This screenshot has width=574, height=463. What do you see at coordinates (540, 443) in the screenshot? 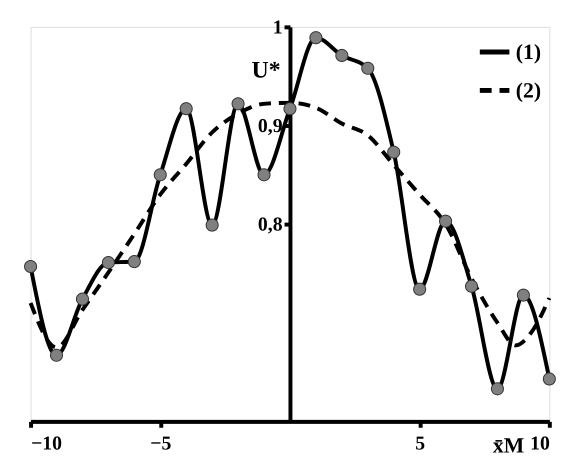
I see `x-tick-label: 10` at bounding box center [540, 443].